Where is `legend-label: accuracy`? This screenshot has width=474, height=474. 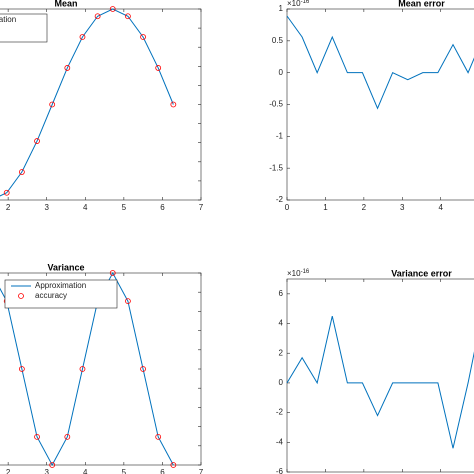 legend-label: accuracy is located at coordinates (51, 295).